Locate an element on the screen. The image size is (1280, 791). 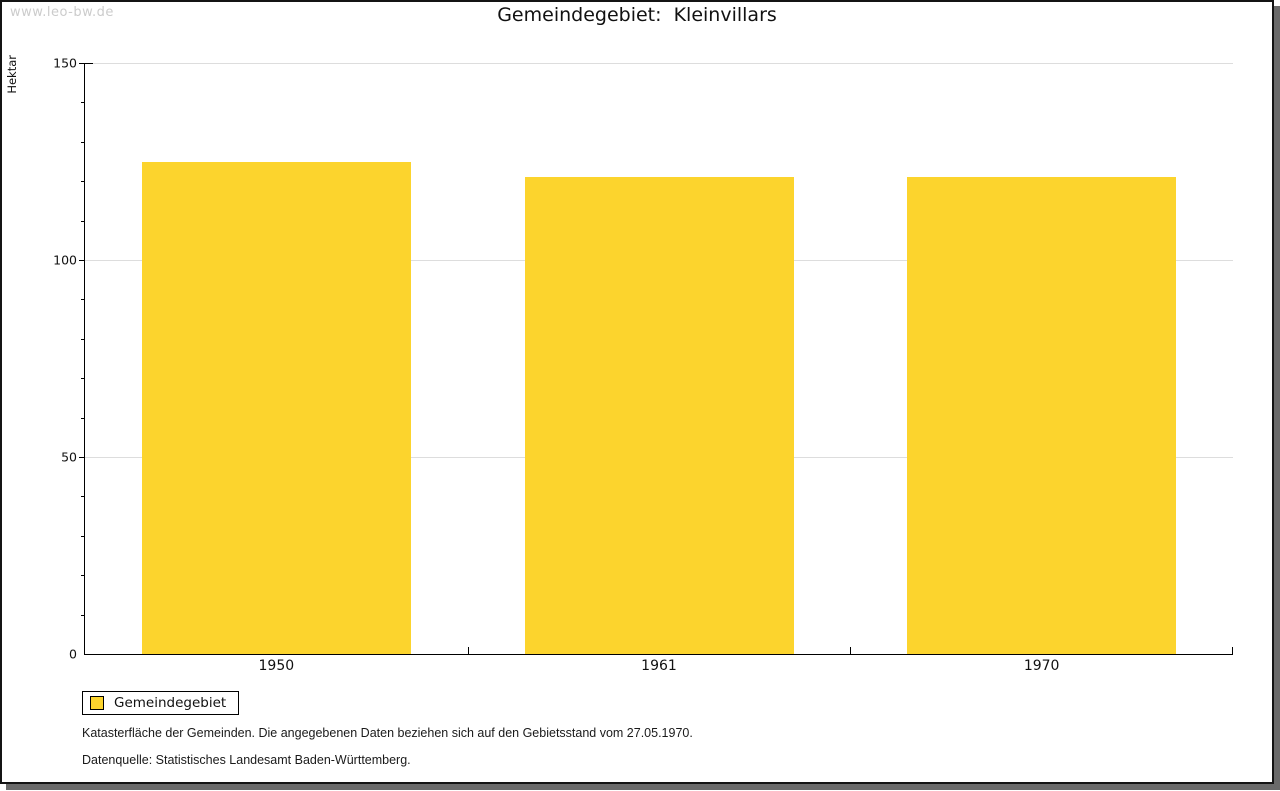
h-gridline is located at coordinates (659, 63).